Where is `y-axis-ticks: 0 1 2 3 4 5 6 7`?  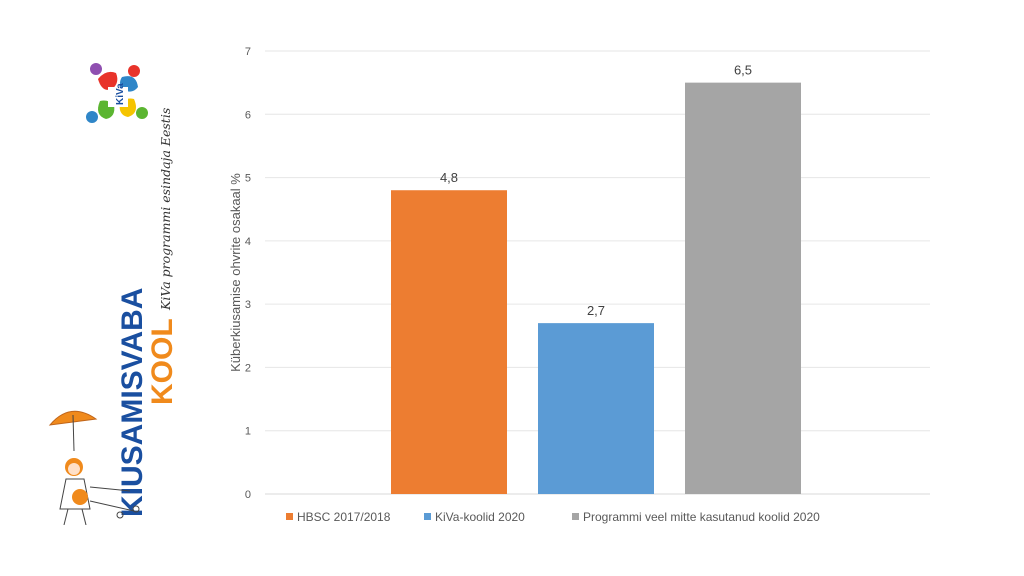
y-axis-ticks: 0 1 2 3 4 5 6 7 is located at coordinates (248, 273).